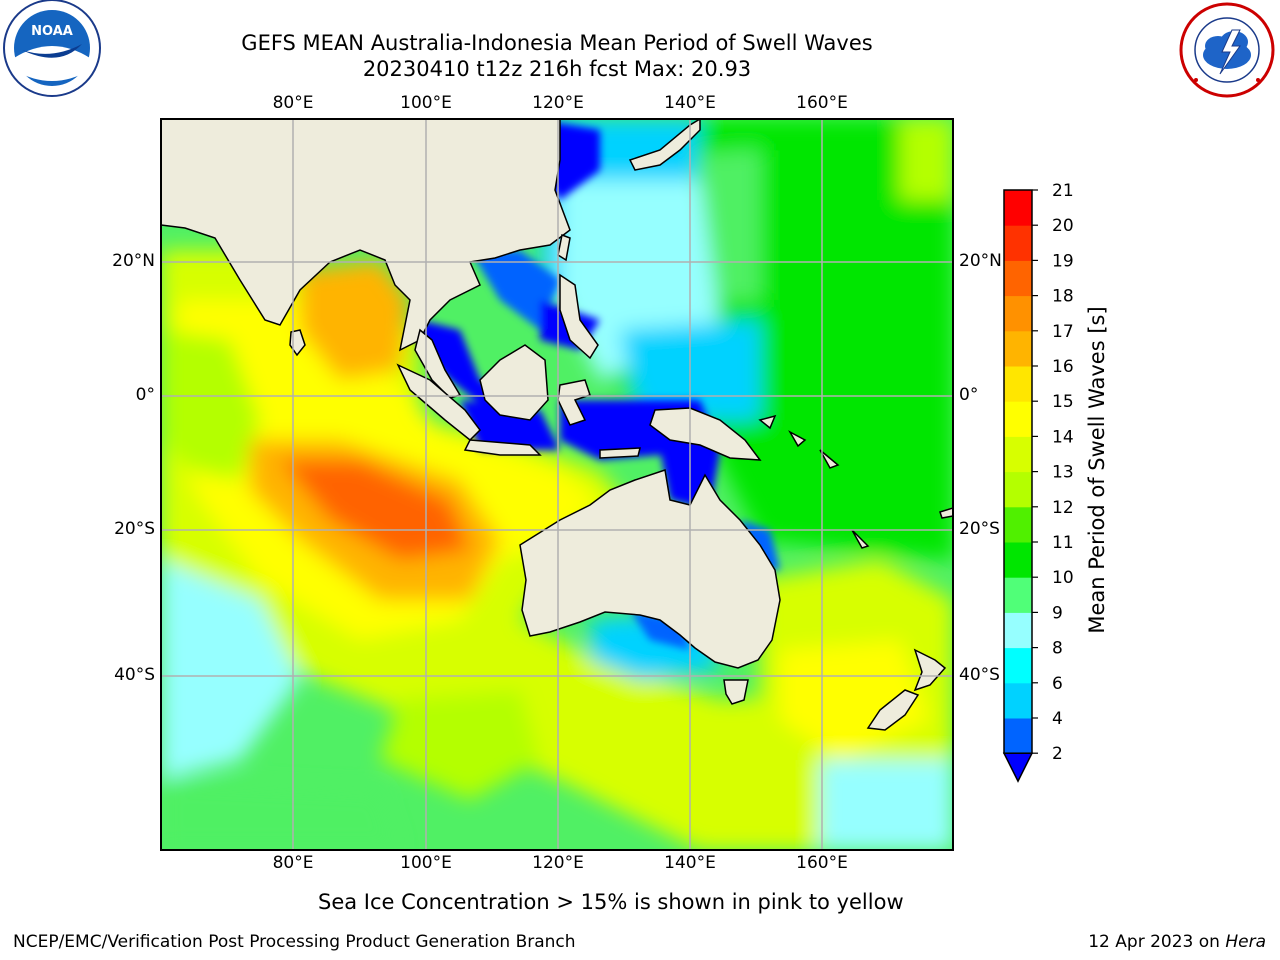  I want to click on colorbar-tick-label: 14, so click(1063, 437).